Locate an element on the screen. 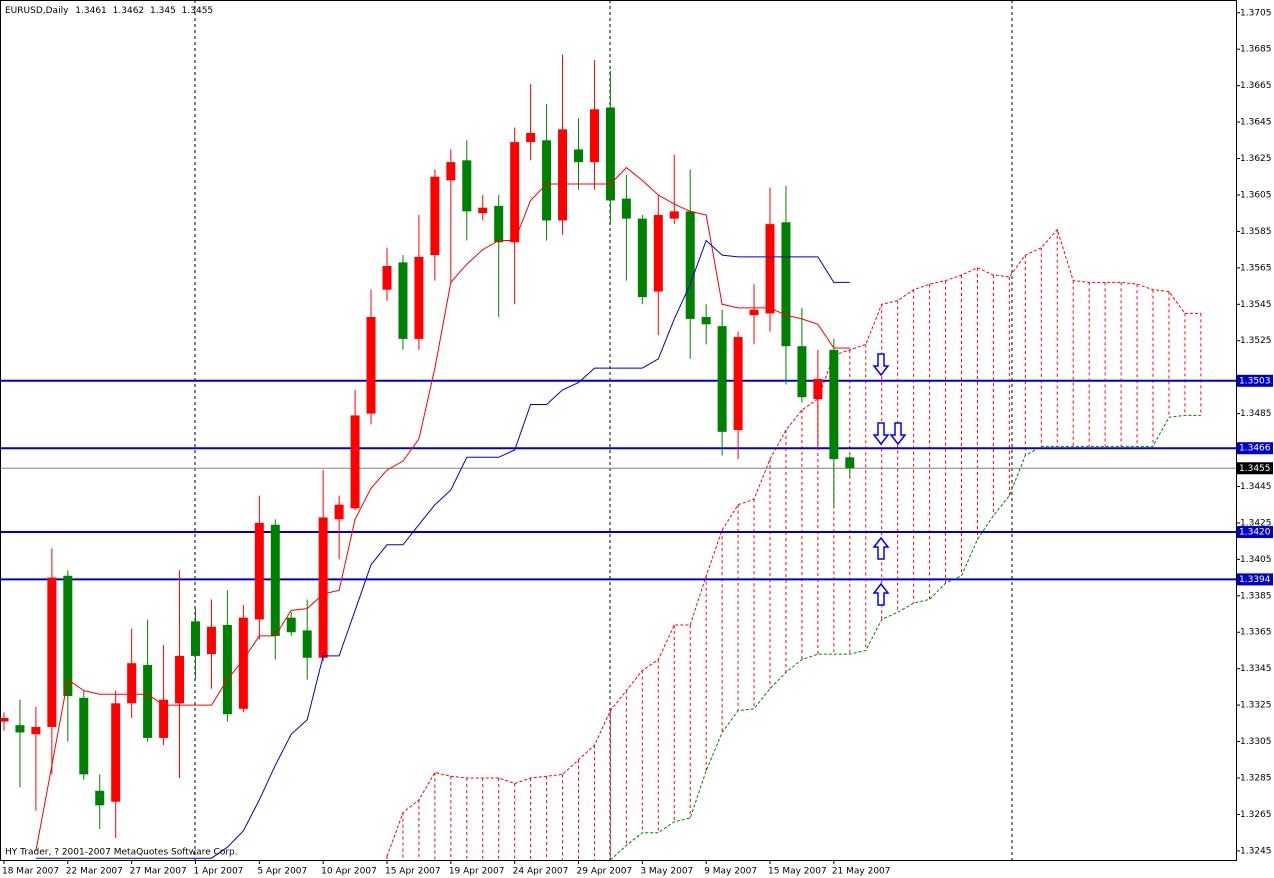 The width and height of the screenshot is (1274, 878). y-tick-label: 1.3305 is located at coordinates (1256, 742).